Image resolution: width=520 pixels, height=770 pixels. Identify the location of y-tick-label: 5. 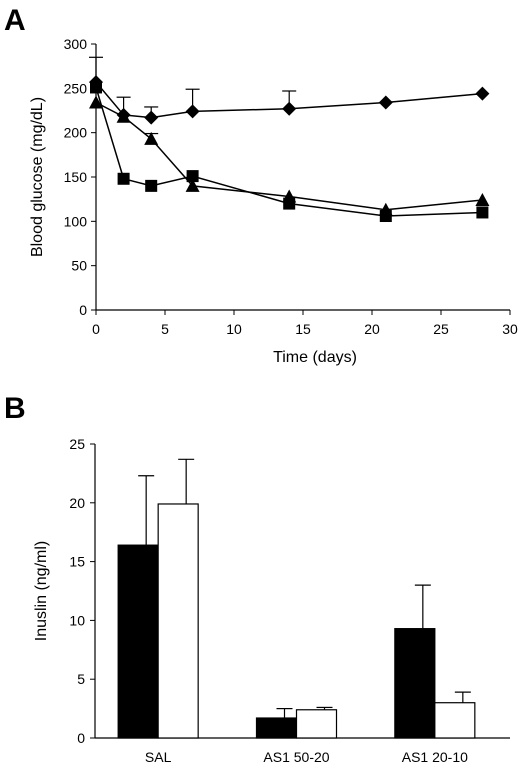
(81, 679).